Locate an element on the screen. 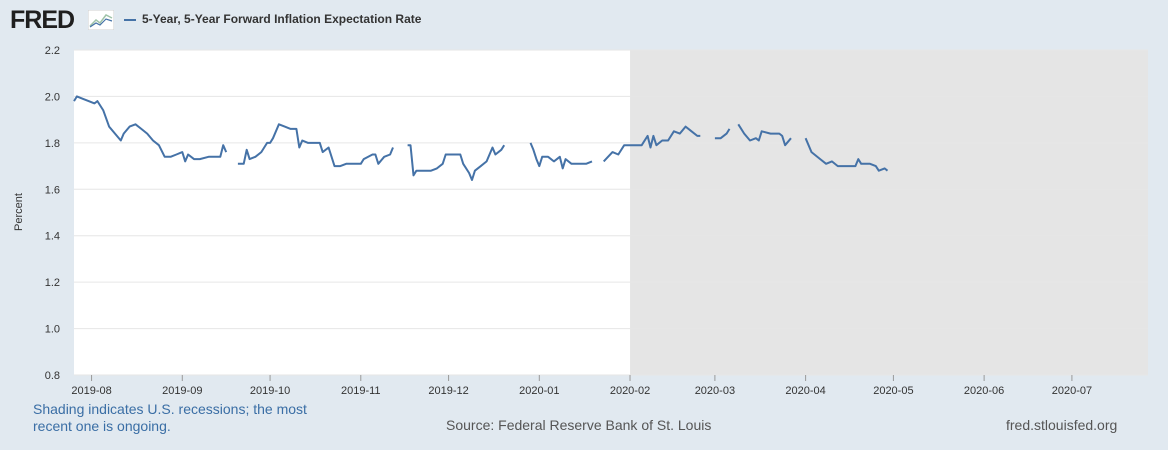 This screenshot has height=450, width=1168. y-tick-label: 0.8 is located at coordinates (52, 376).